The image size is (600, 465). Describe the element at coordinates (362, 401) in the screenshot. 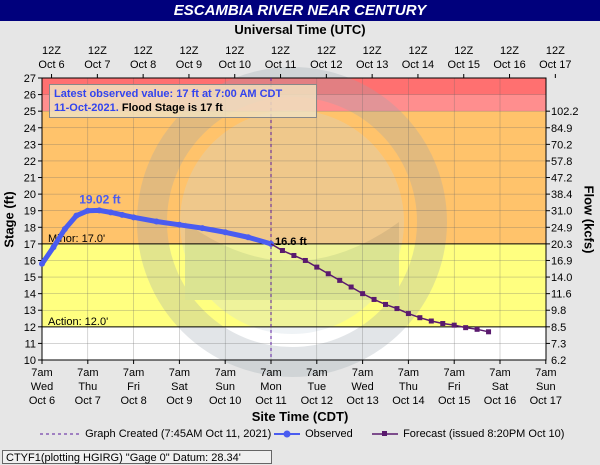

I see `local-date-label: Oct 13` at that location.